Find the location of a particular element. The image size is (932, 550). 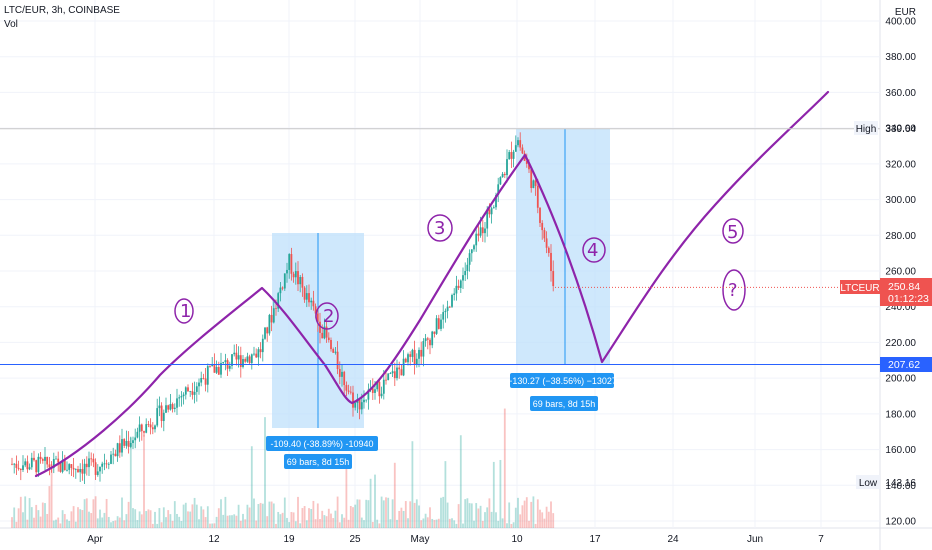

price-tick-label: 280.00 is located at coordinates (900, 236).